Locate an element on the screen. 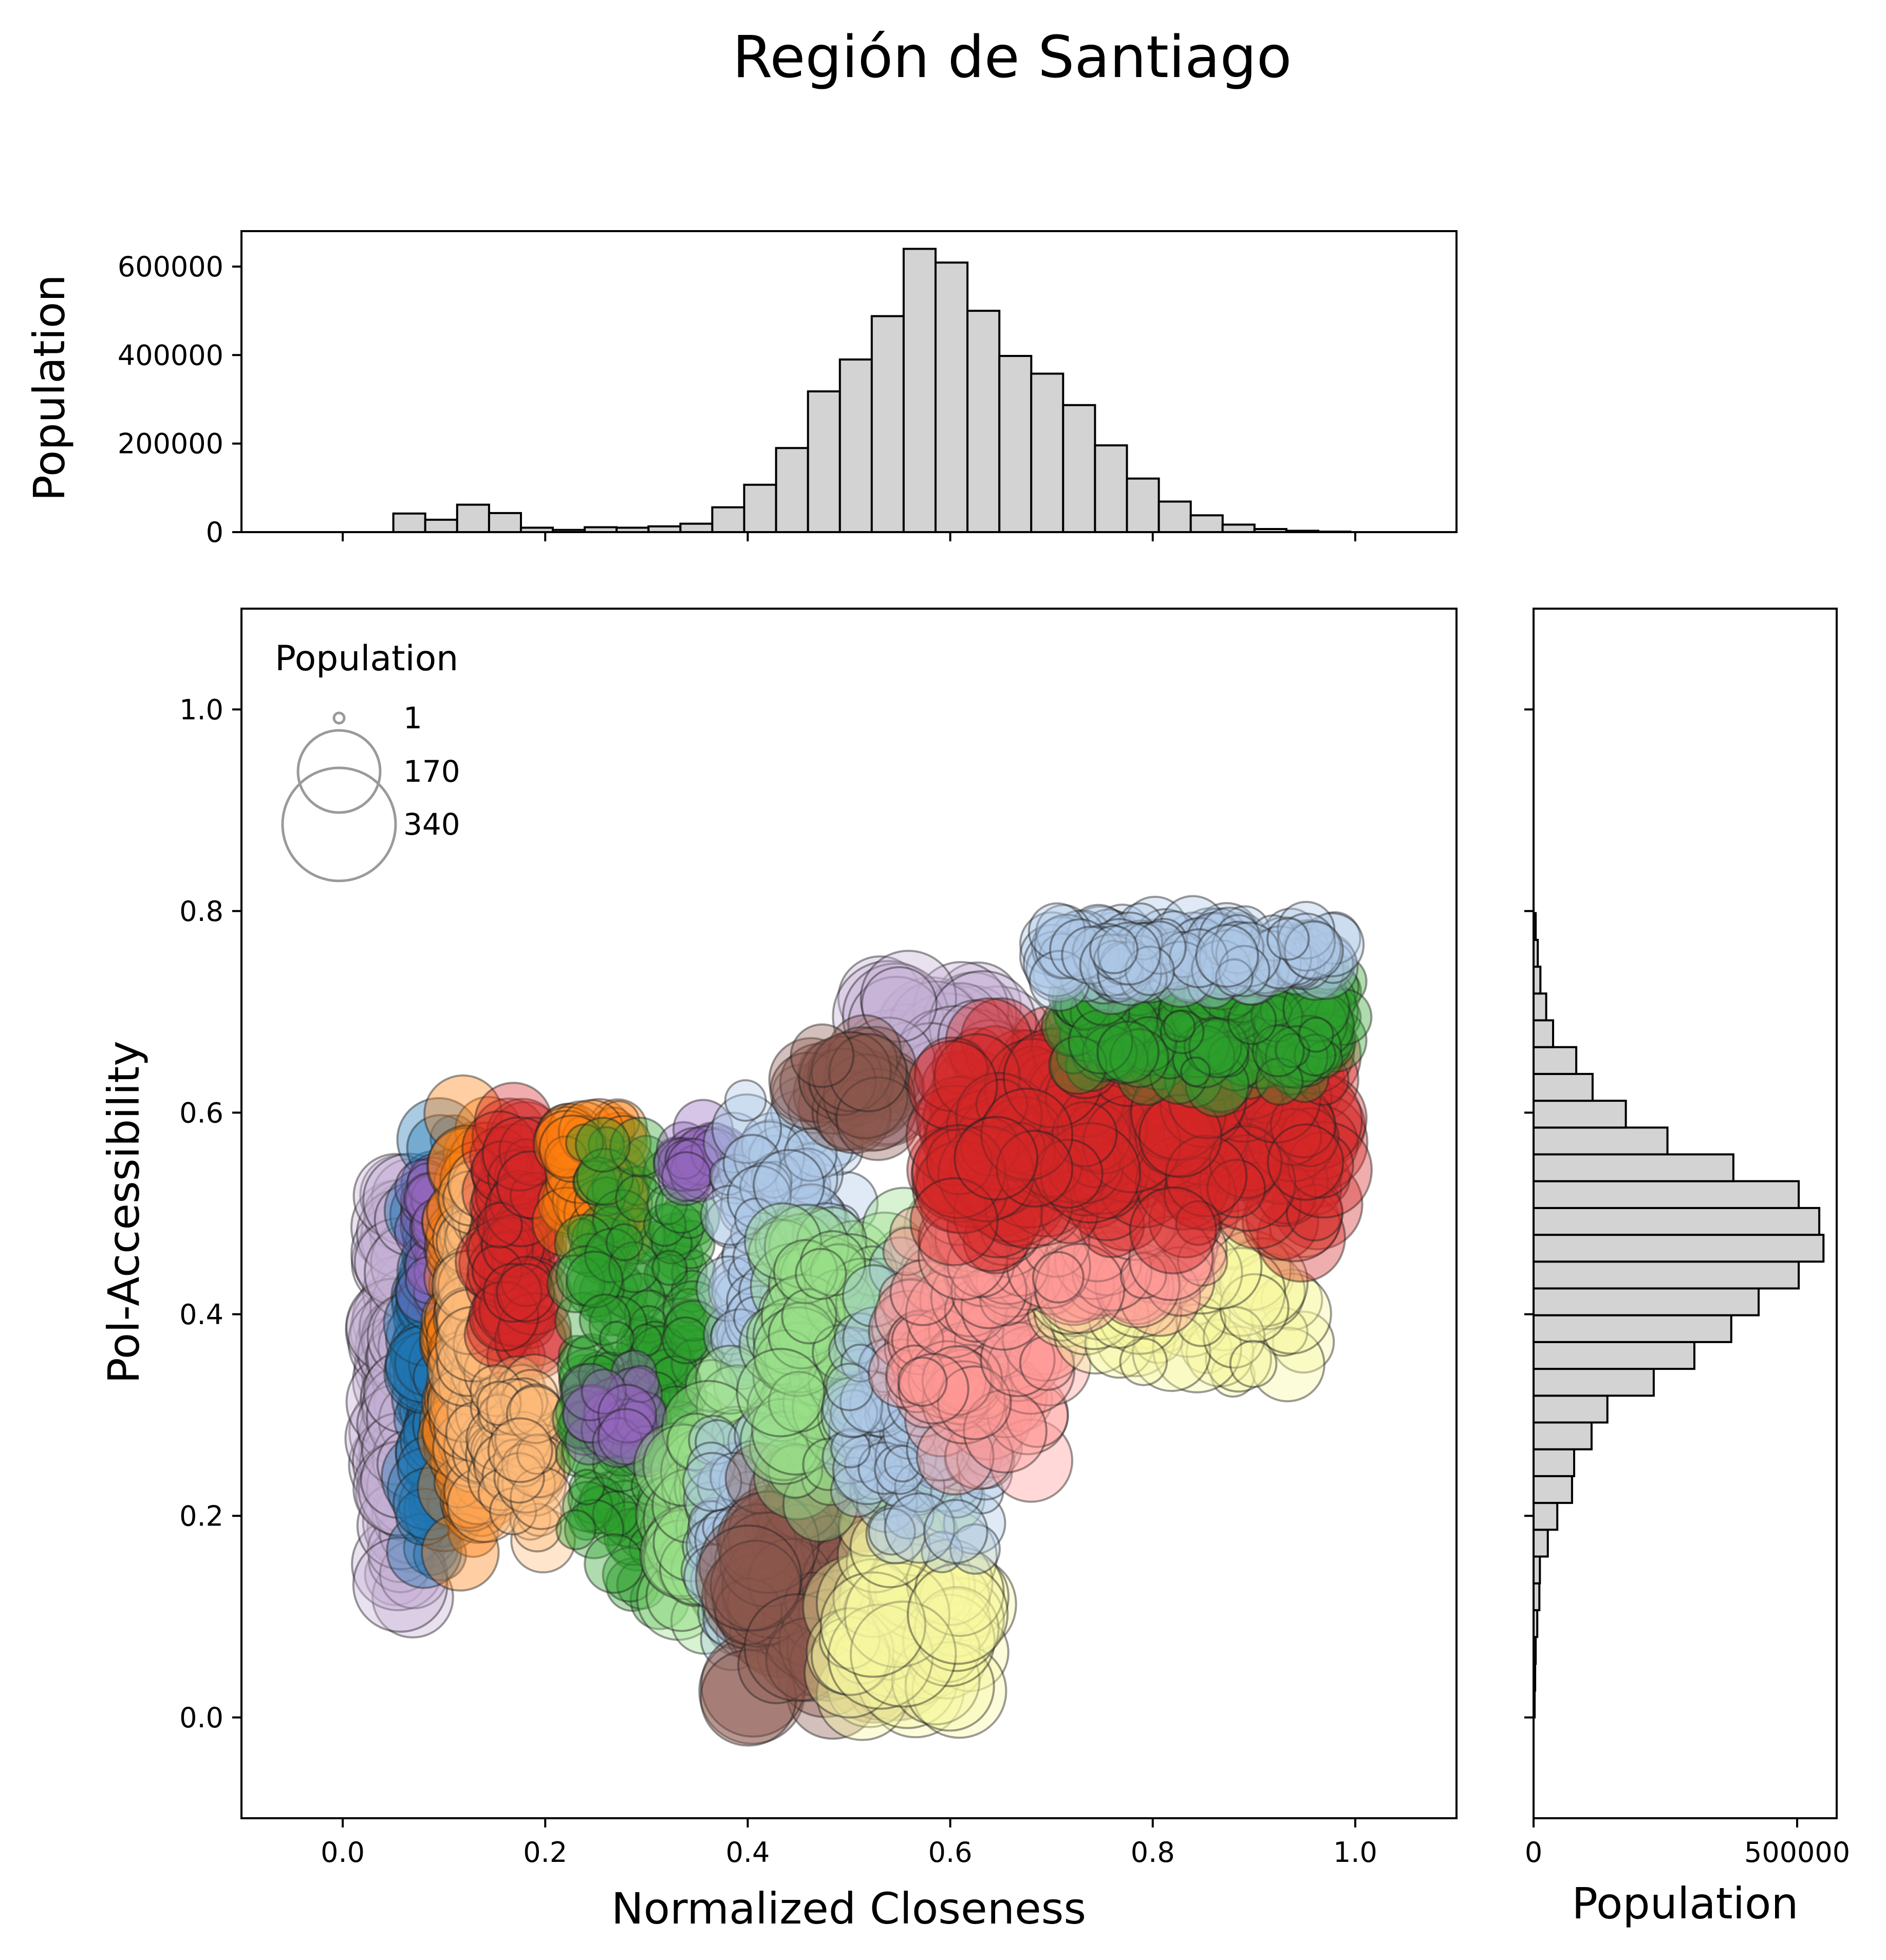 This screenshot has height=1960, width=1886. x-tick-label: 1.0 is located at coordinates (1355, 1852).